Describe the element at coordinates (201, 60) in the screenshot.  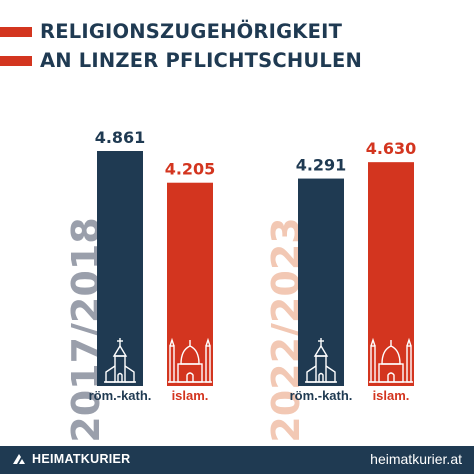
I see `chart-title-line-2: AN LINZER PFLICHTSCHULEN` at that location.